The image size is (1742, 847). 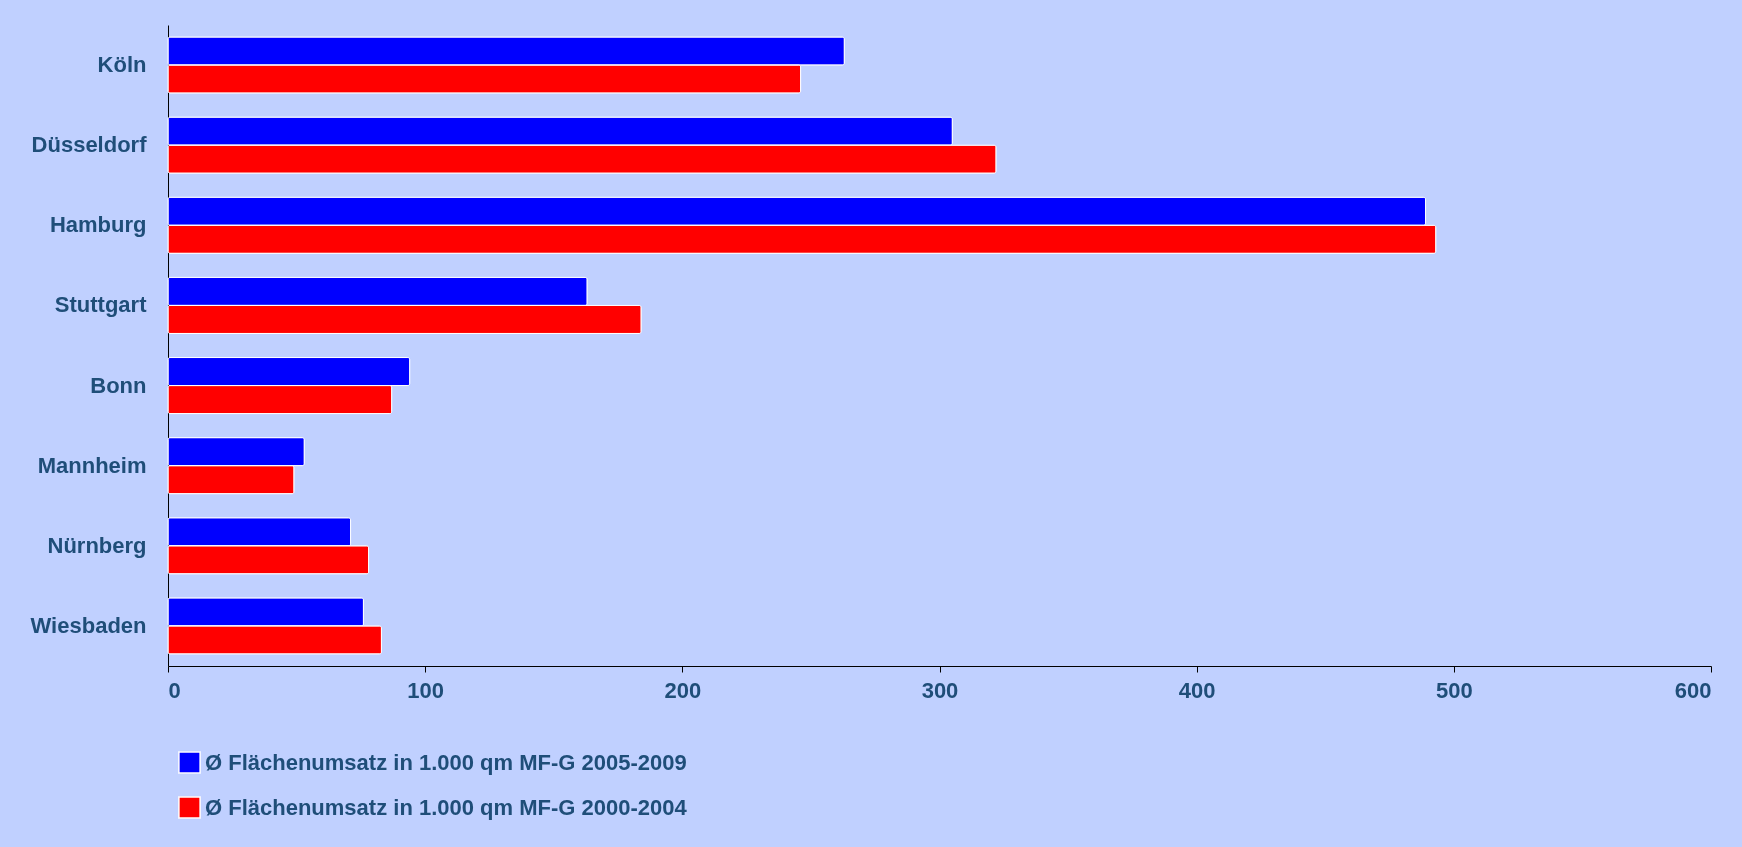 What do you see at coordinates (1454, 690) in the screenshot?
I see `x-tick-label: 500` at bounding box center [1454, 690].